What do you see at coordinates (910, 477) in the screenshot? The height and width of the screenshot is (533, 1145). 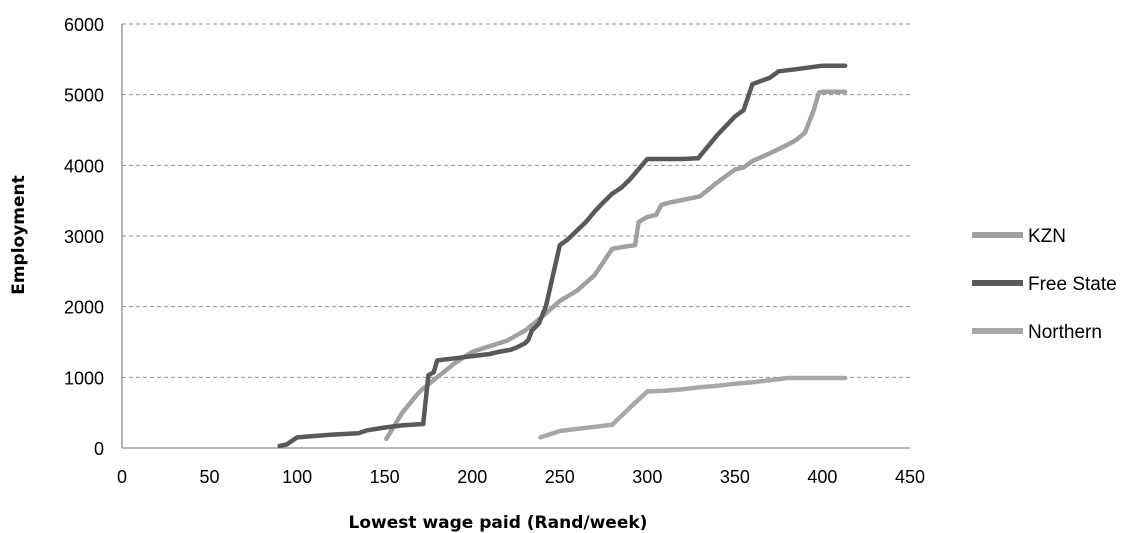 I see `x-tick-label: 450` at bounding box center [910, 477].